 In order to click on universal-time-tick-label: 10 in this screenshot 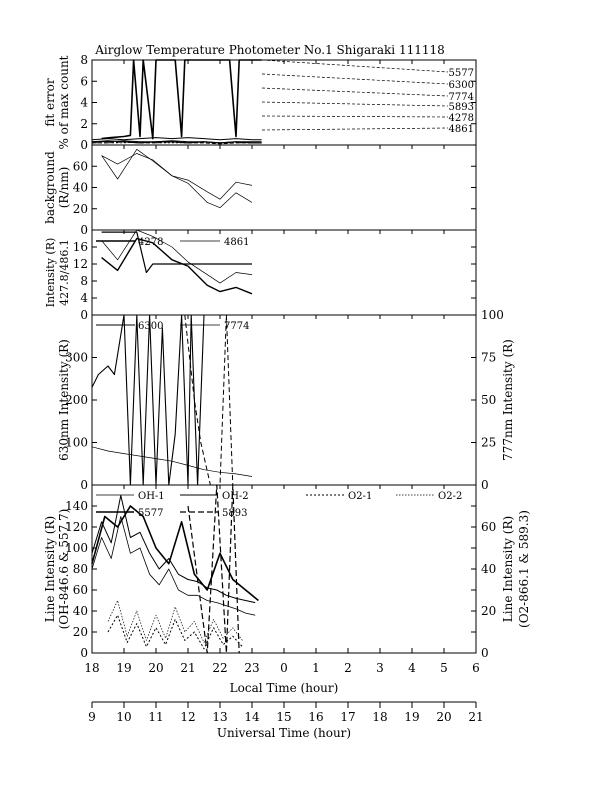, I will do `click(123, 717)`.